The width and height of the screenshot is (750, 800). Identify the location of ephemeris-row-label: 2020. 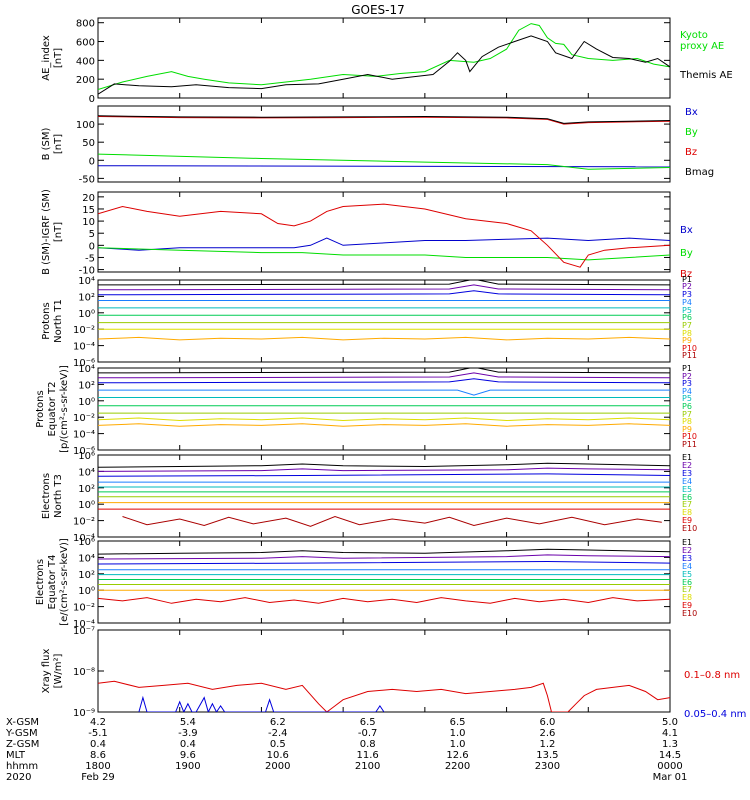
(18, 777).